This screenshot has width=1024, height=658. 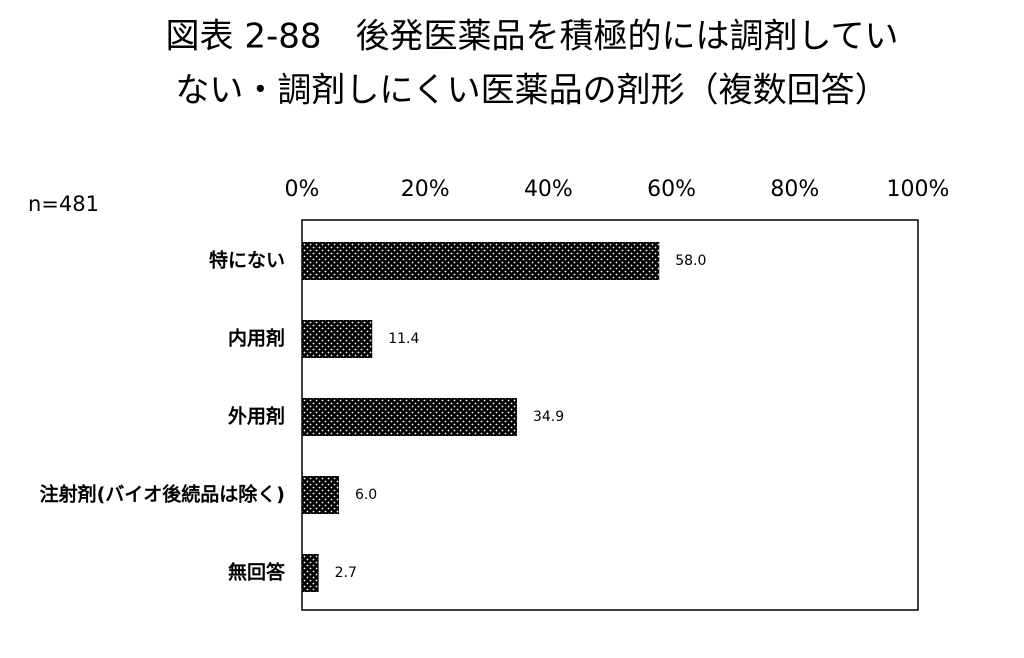 What do you see at coordinates (425, 189) in the screenshot?
I see `x-tick-label: 20%` at bounding box center [425, 189].